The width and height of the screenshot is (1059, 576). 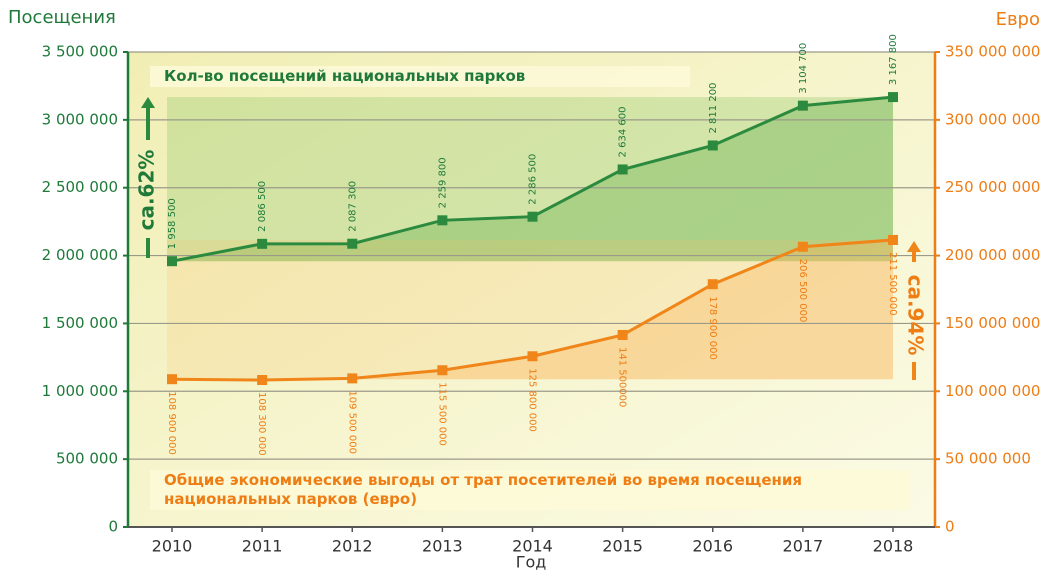 I want to click on x-tick-label: 2014, so click(x=532, y=546).